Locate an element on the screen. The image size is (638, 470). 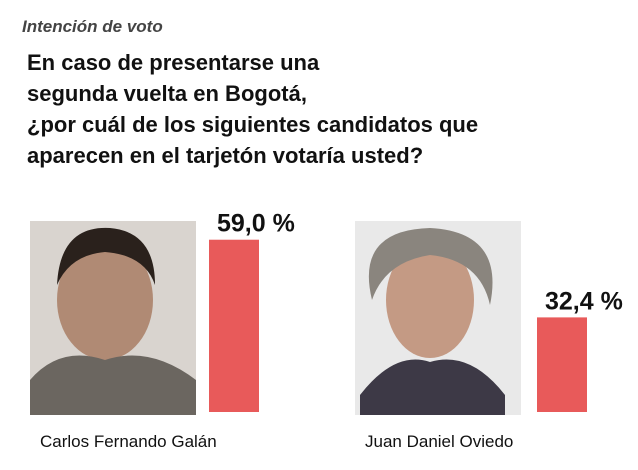
category-label: Carlos Fernando Galán is located at coordinates (128, 441).